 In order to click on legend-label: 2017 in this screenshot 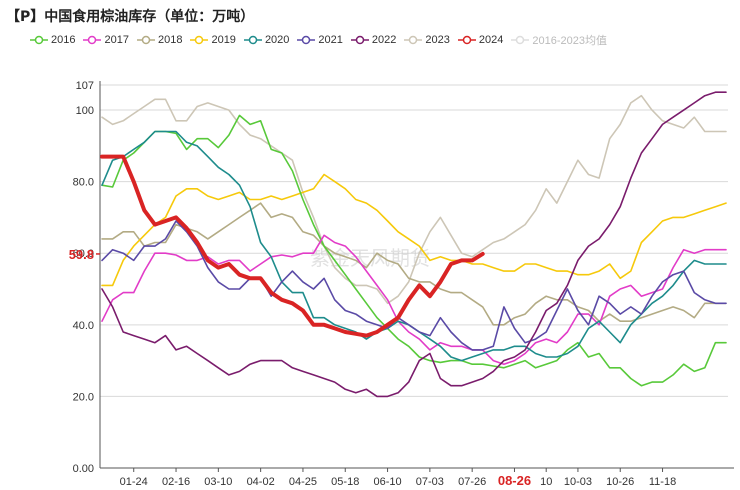, I will do `click(116, 40)`.